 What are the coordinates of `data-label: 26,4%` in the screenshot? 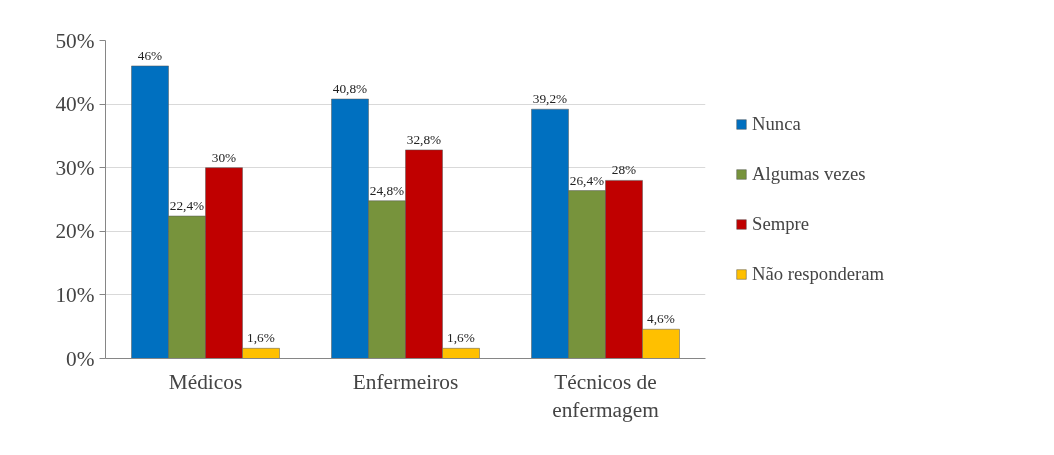 It's located at (587, 180).